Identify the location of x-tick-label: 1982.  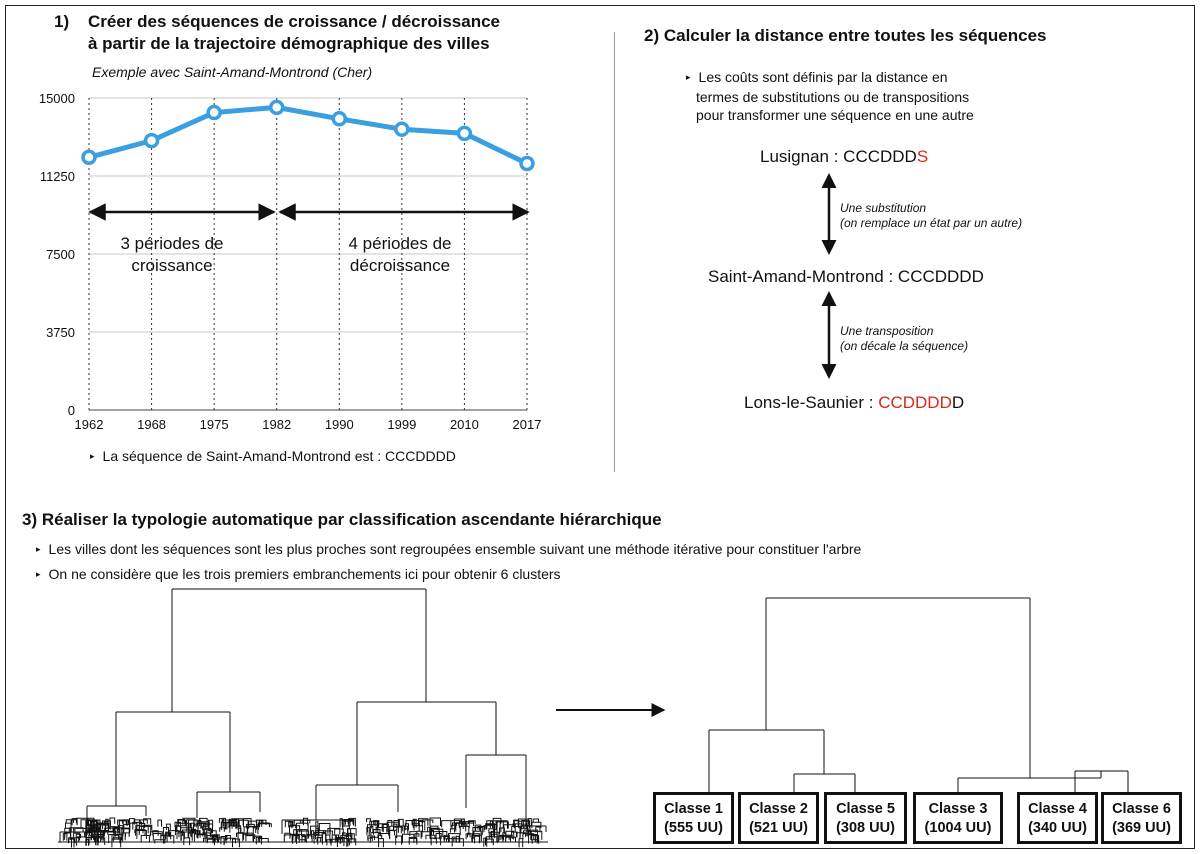
(276, 424).